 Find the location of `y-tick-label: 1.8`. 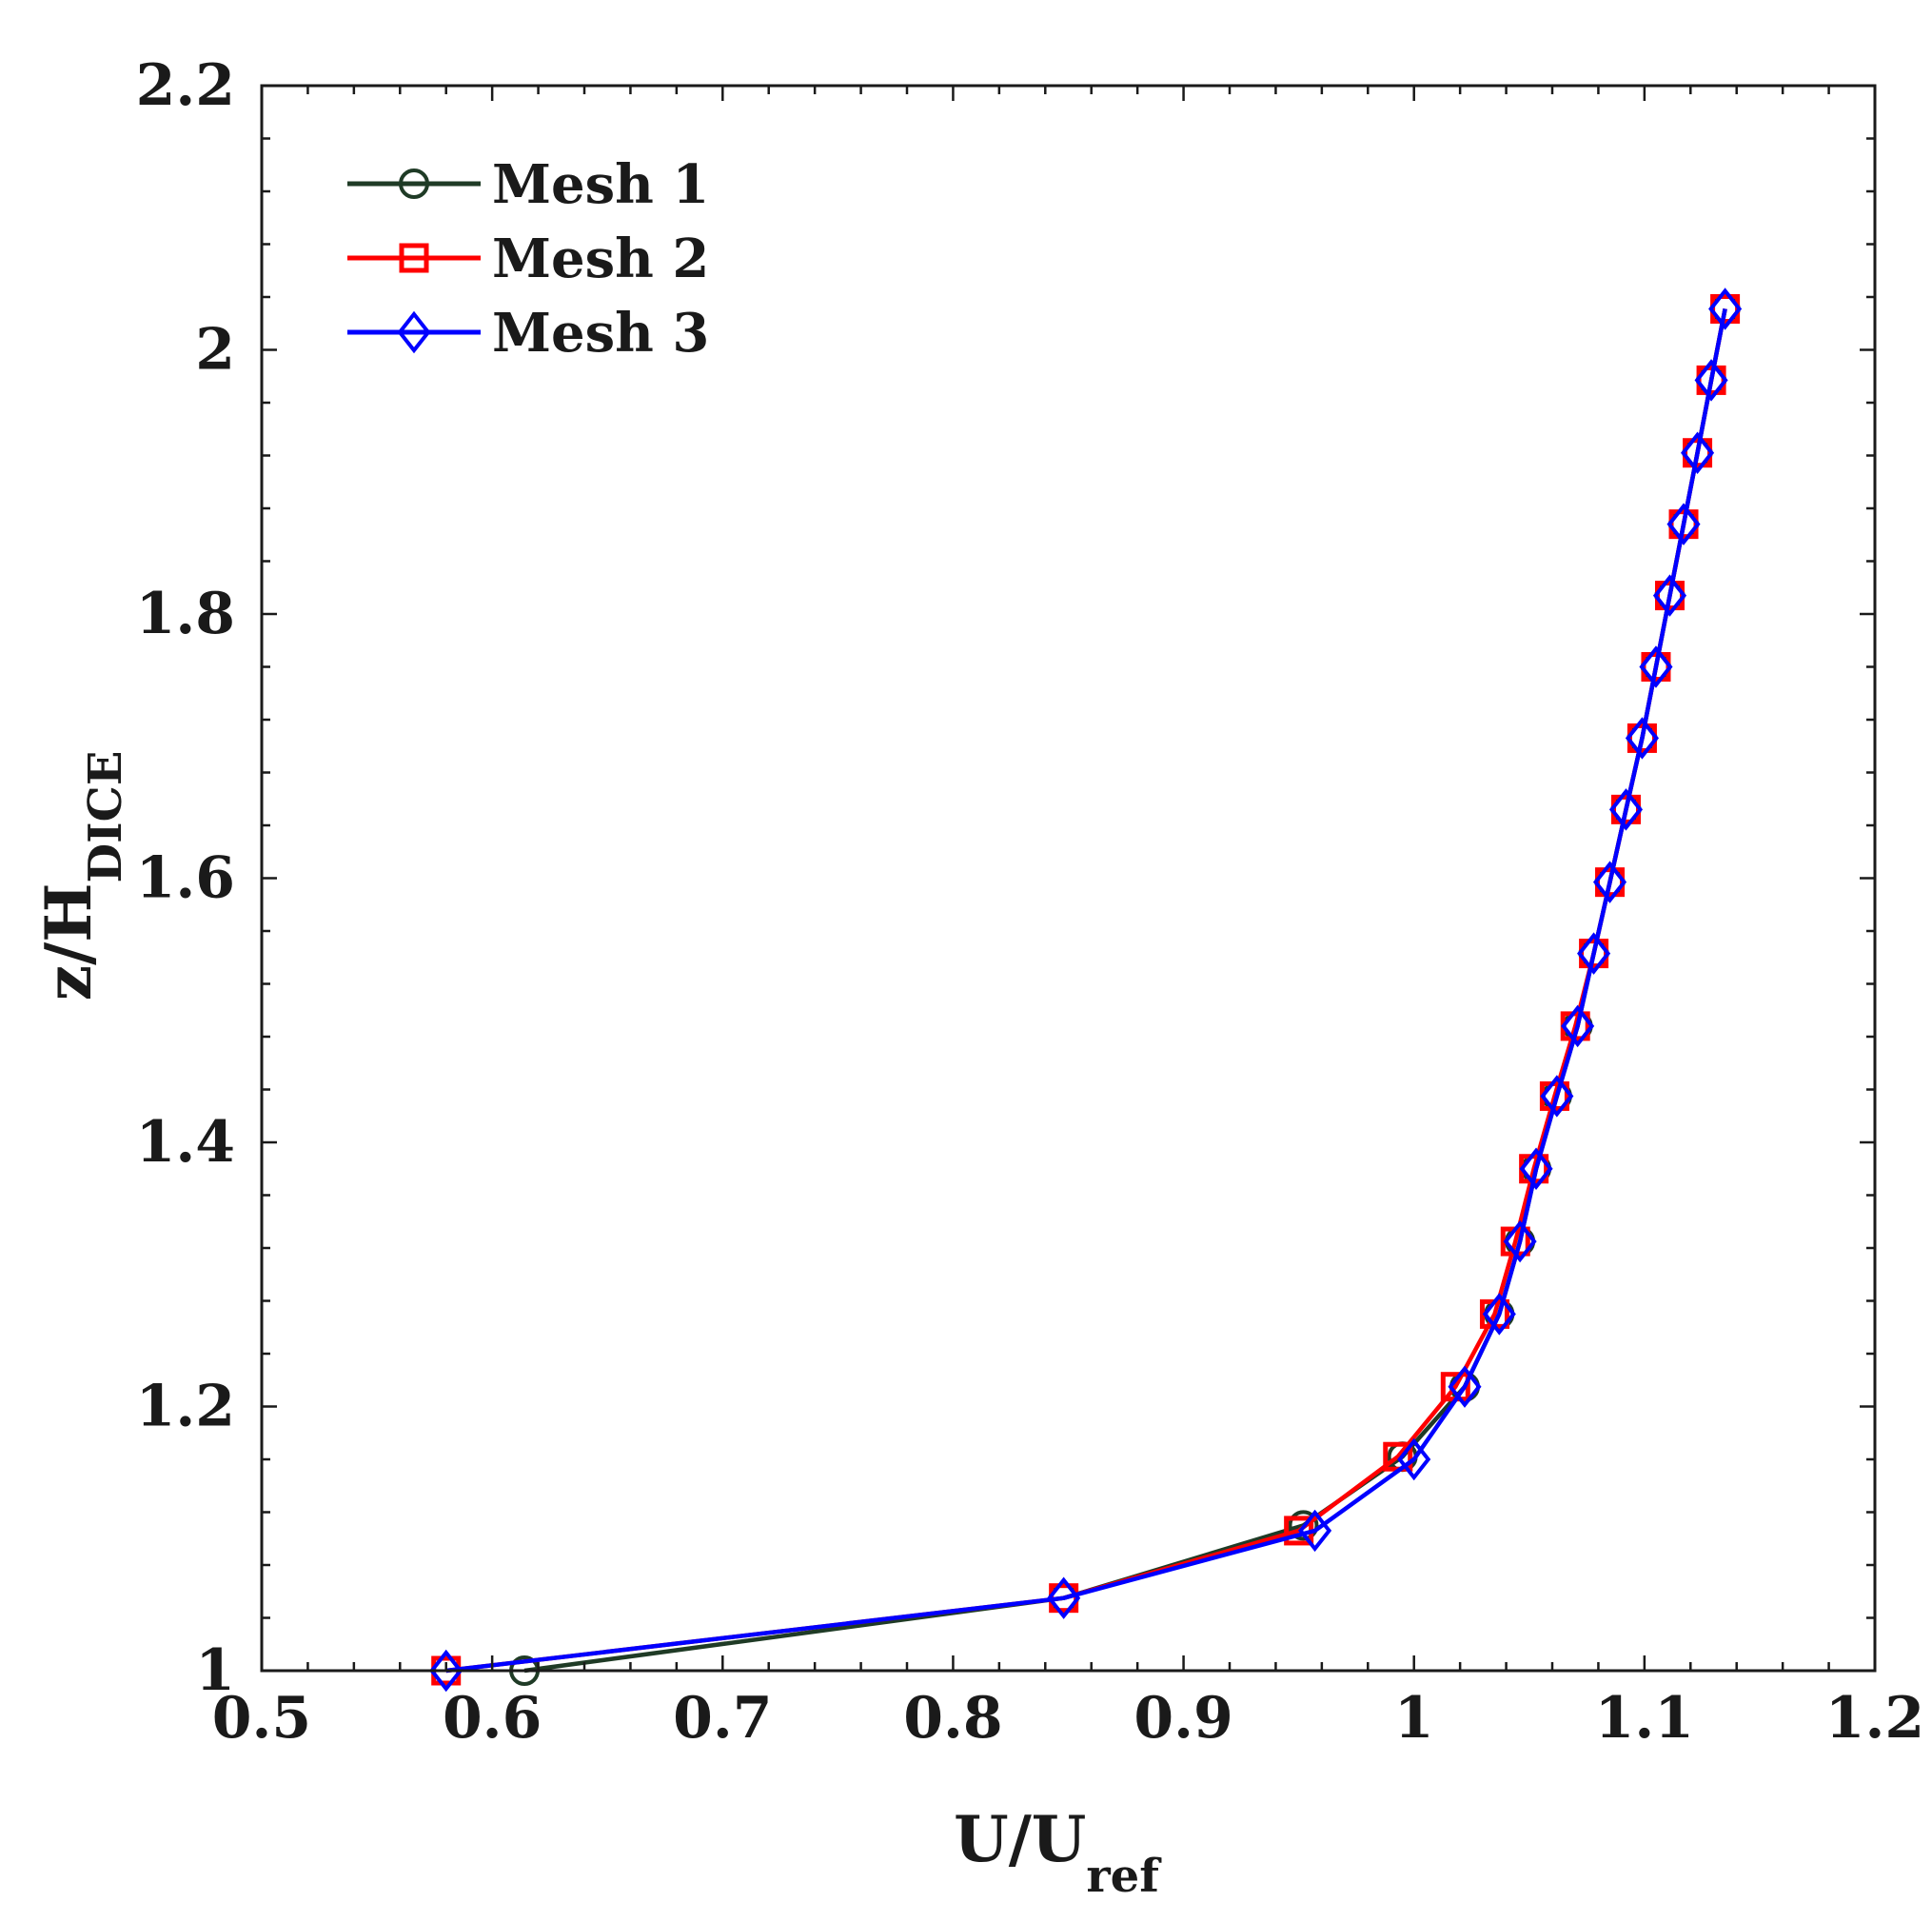

y-tick-label: 1.8 is located at coordinates (185, 614).